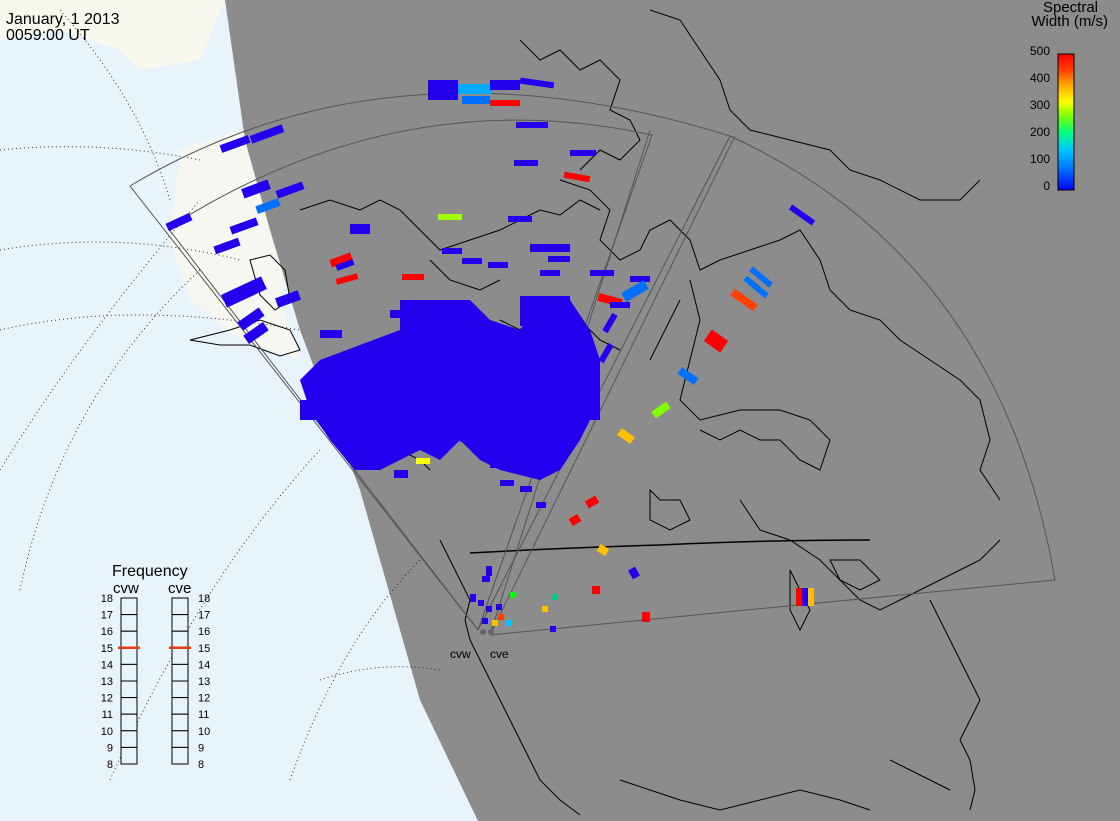  Describe the element at coordinates (1040, 159) in the screenshot. I see `colorbar-tick: 100` at that location.